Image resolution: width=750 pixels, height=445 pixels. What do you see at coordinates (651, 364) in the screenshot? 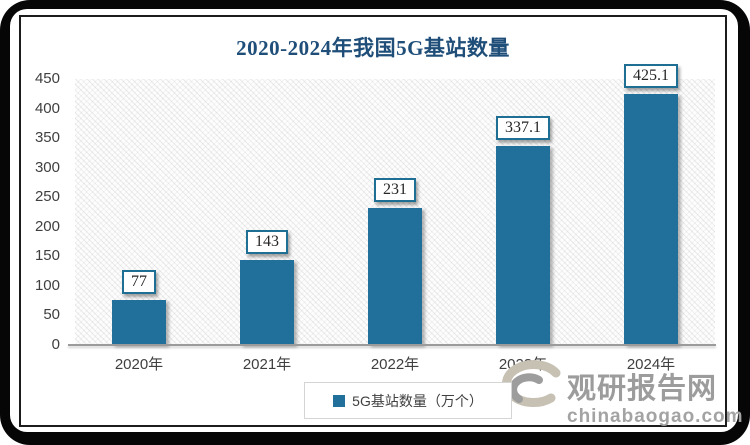
I see `x-tick-label: 2024年` at bounding box center [651, 364].